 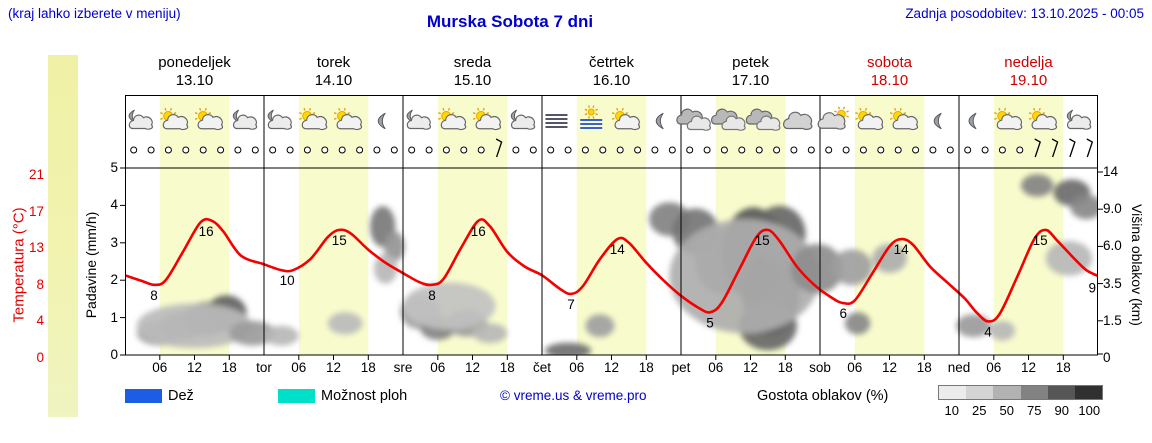 What do you see at coordinates (1029, 72) in the screenshot?
I see `day-header-nedelja: nedelja 19.10` at bounding box center [1029, 72].